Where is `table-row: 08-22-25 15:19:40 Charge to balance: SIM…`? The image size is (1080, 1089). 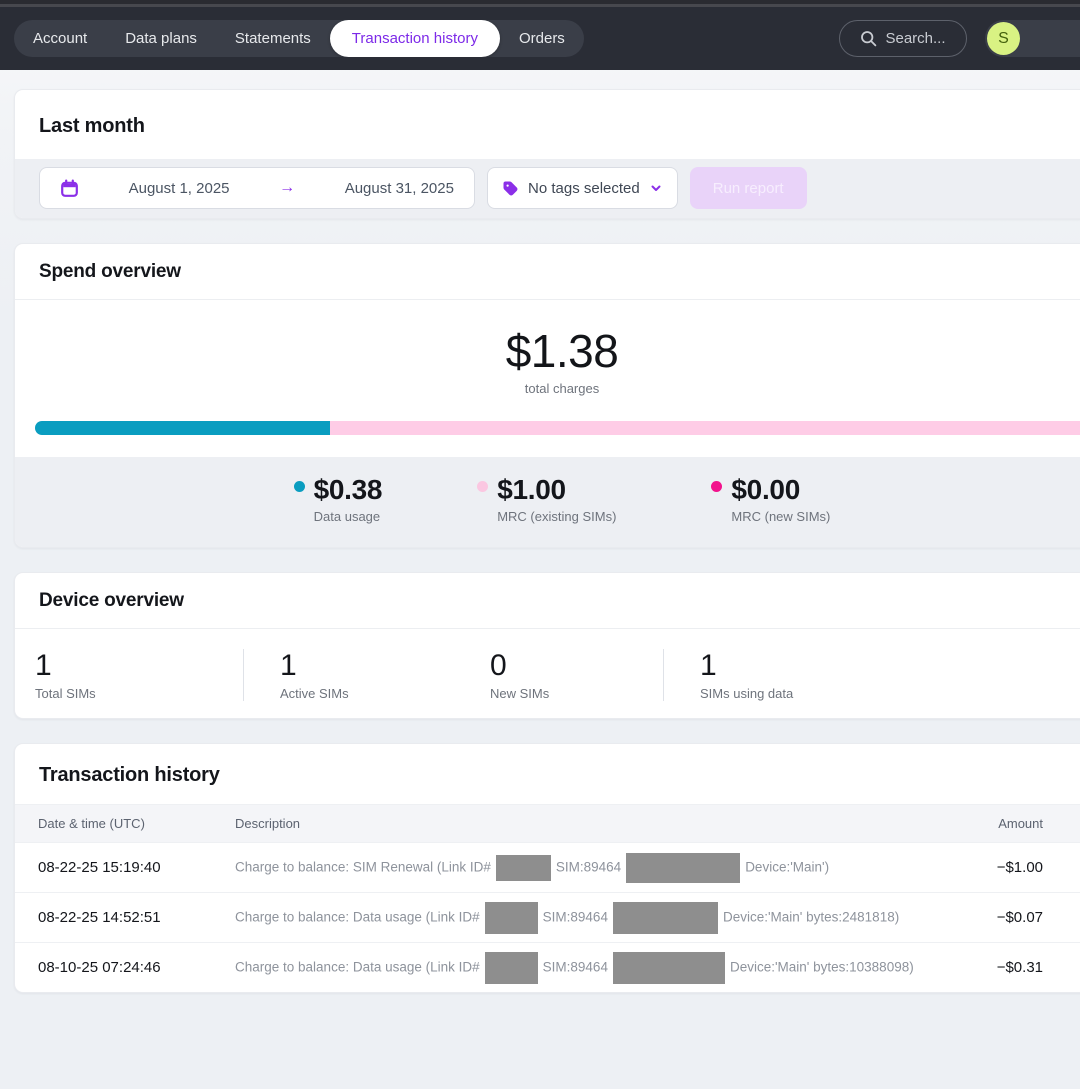 table-row: 08-22-25 15:19:40 Charge to balance: SIM… is located at coordinates (547, 867).